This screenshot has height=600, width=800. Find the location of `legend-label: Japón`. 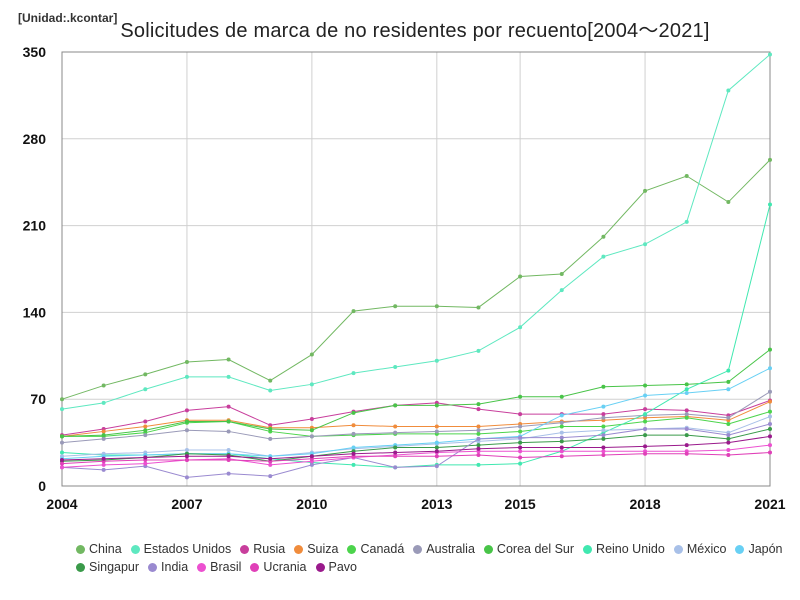

legend-label: Japón is located at coordinates (765, 549).